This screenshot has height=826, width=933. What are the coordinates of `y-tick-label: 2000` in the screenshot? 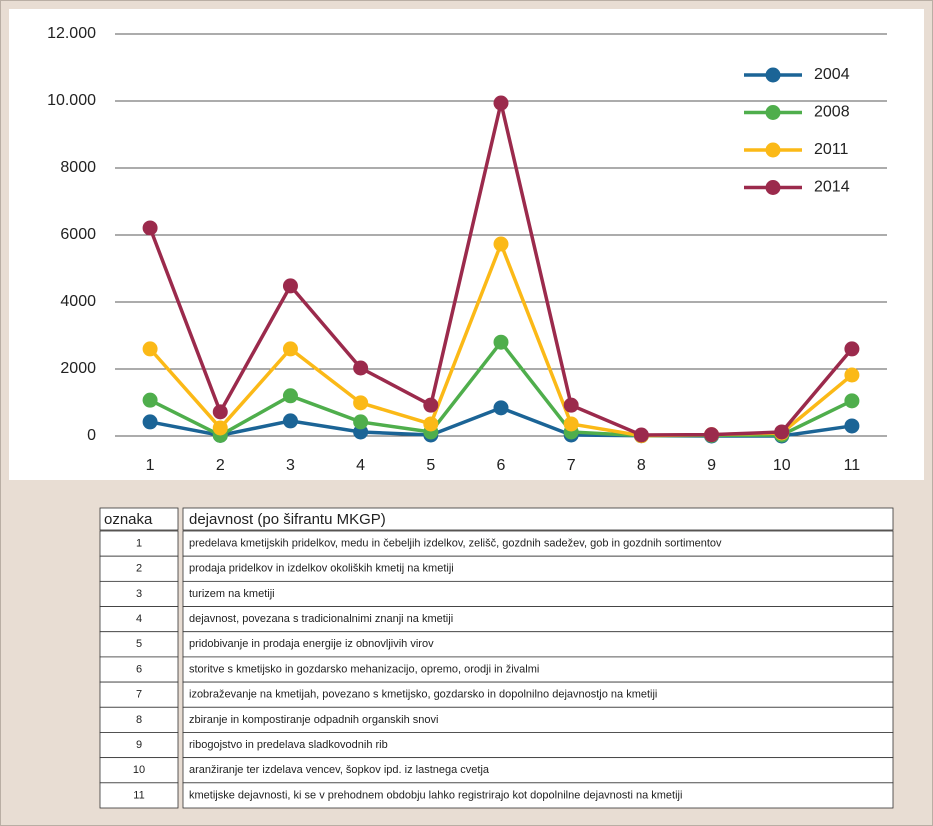 It's located at (78, 368).